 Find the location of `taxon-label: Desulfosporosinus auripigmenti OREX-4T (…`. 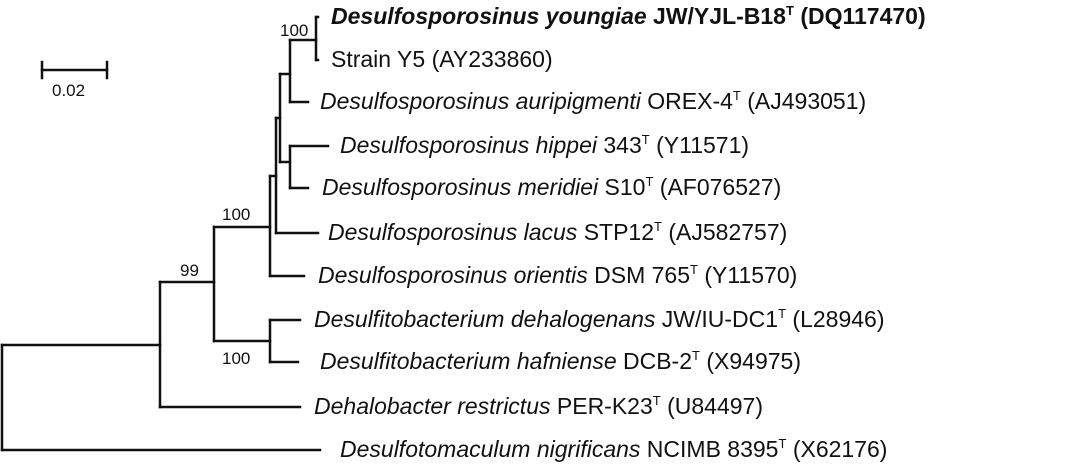

taxon-label: Desulfosporosinus auripigmenti OREX-4T (… is located at coordinates (593, 101).